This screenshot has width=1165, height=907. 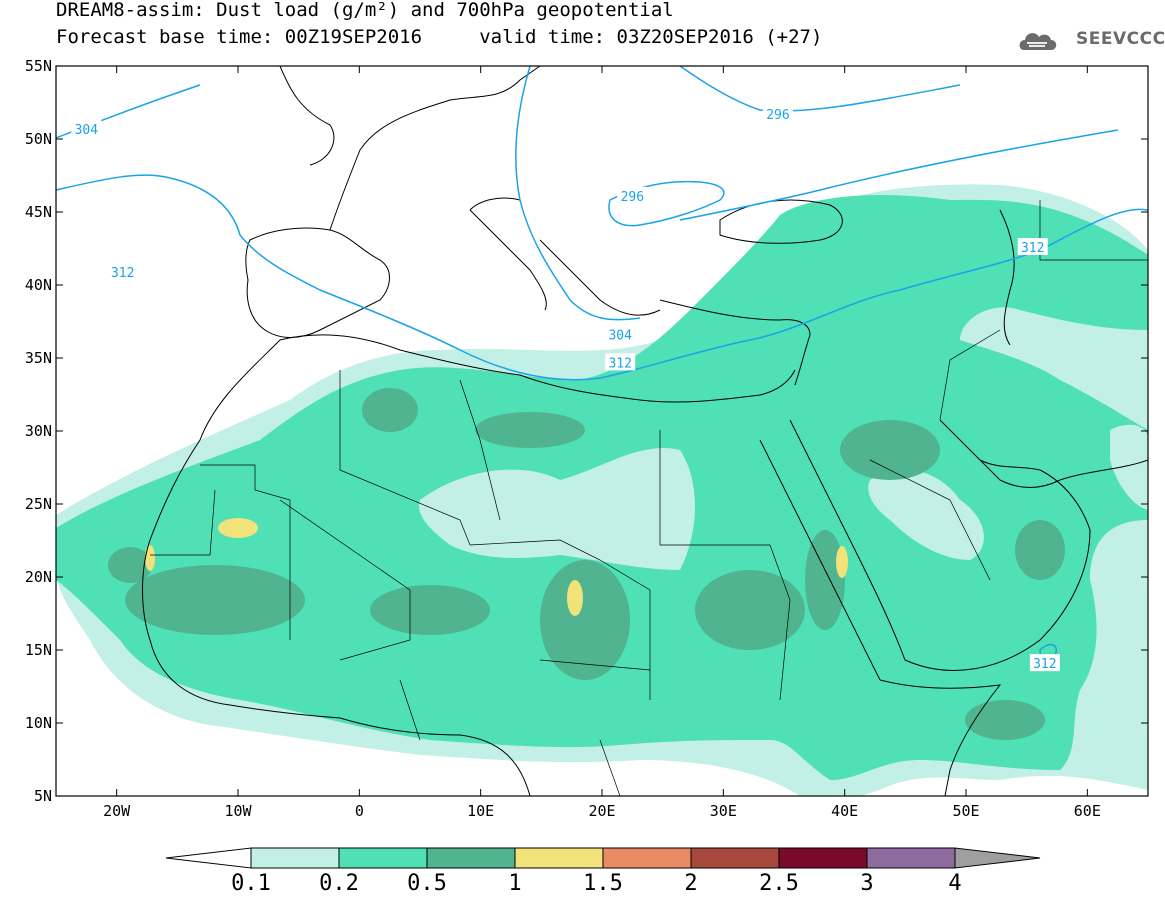 What do you see at coordinates (603, 883) in the screenshot?
I see `colorbar-label: 1.5` at bounding box center [603, 883].